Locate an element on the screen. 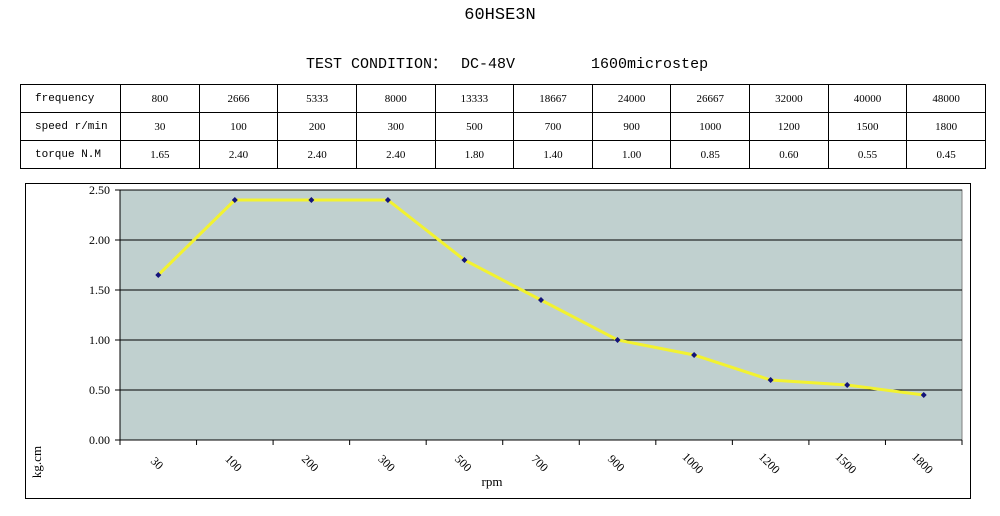 The height and width of the screenshot is (516, 1000). x-tick-label: 1200 is located at coordinates (769, 463).